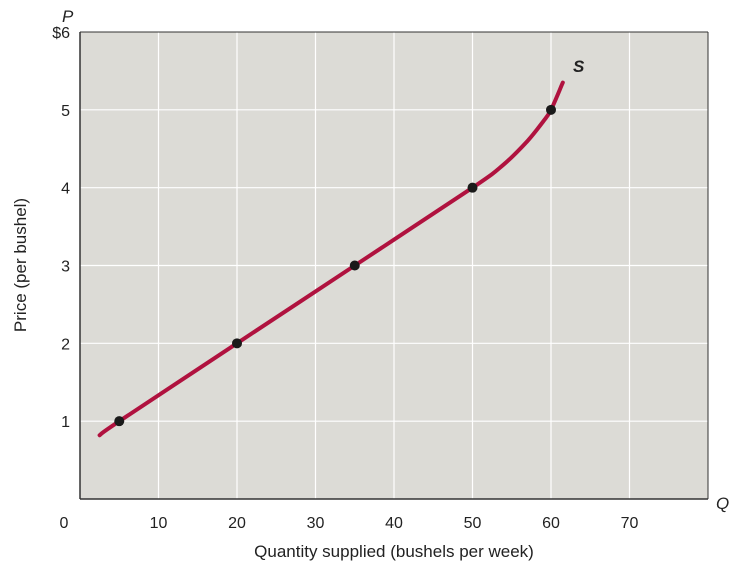 The image size is (732, 566). Describe the element at coordinates (316, 523) in the screenshot. I see `x-tick-label-30: 30` at that location.